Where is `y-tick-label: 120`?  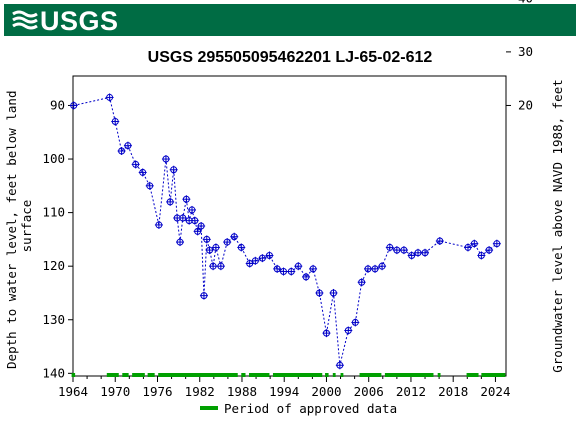
y-tick-label: 120 is located at coordinates (53, 265).